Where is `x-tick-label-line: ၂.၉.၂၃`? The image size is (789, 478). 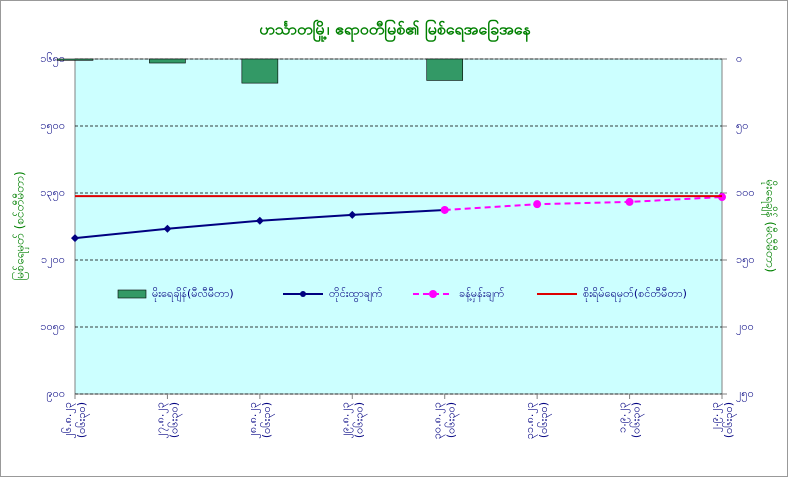 x-tick-label-line: ၂.၉.၂၃ is located at coordinates (715, 417).